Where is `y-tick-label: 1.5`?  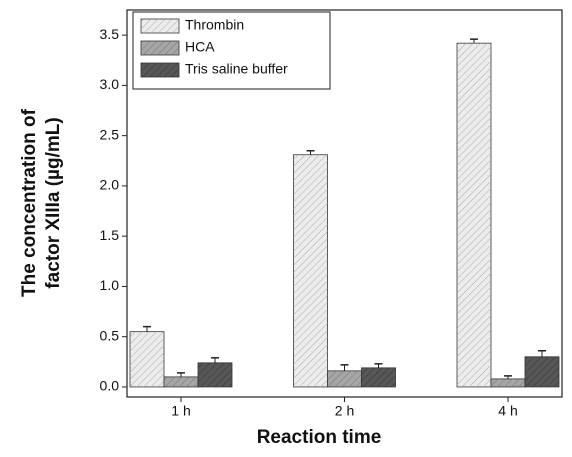
y-tick-label: 1.5 is located at coordinates (110, 235).